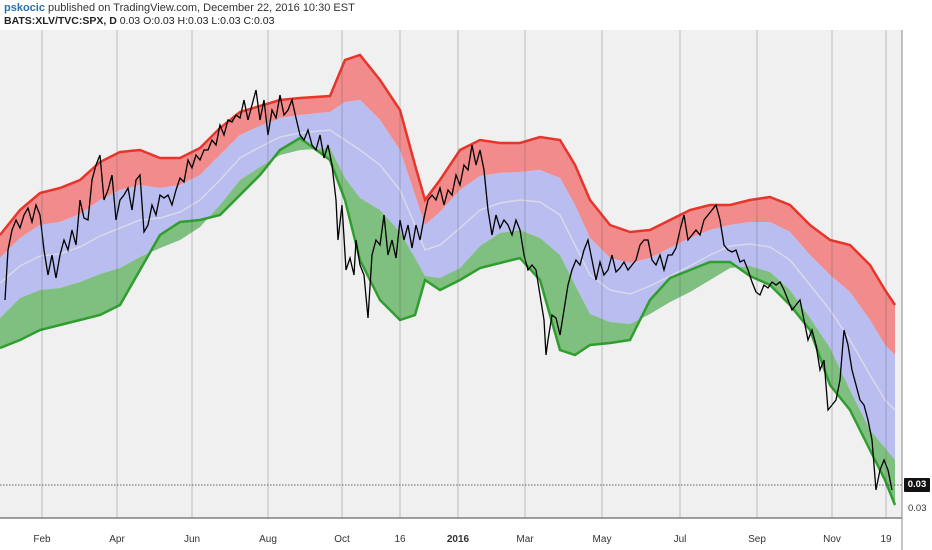 The width and height of the screenshot is (932, 550). Describe the element at coordinates (192, 539) in the screenshot. I see `x-tick-label: Jun` at that location.